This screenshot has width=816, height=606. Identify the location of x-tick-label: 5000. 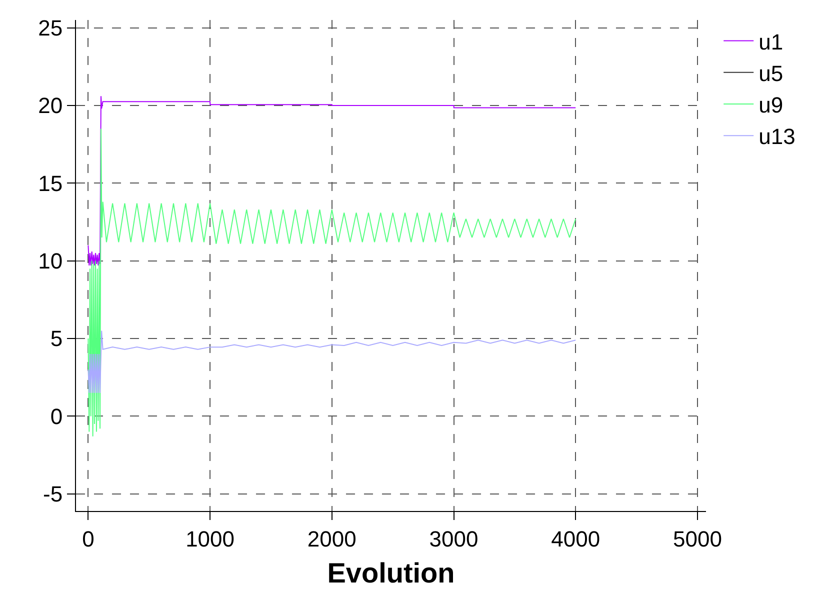
(697, 539).